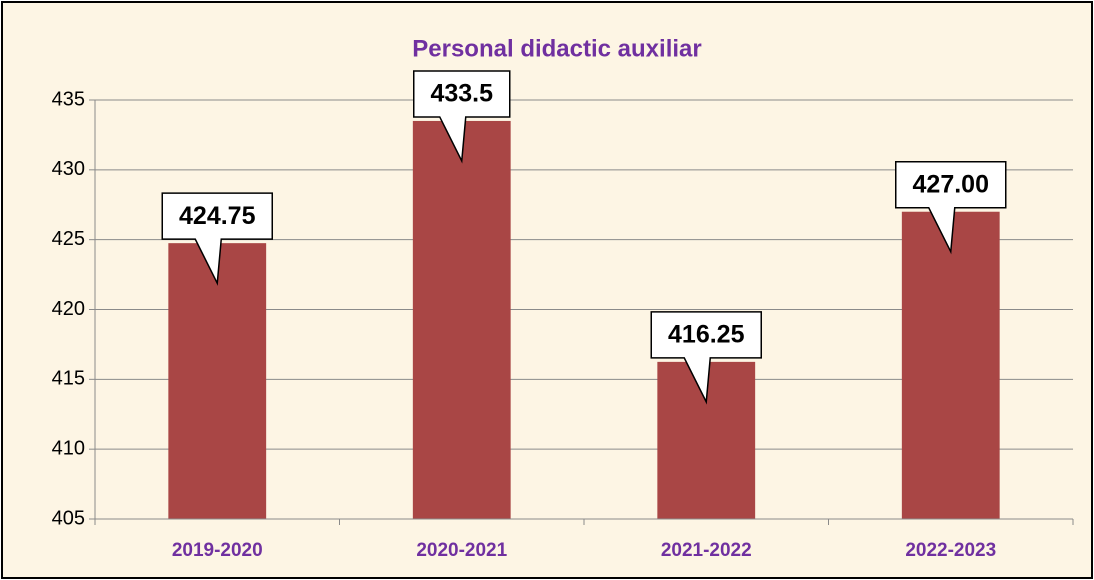  What do you see at coordinates (68, 239) in the screenshot?
I see `y-tick-label: 425` at bounding box center [68, 239].